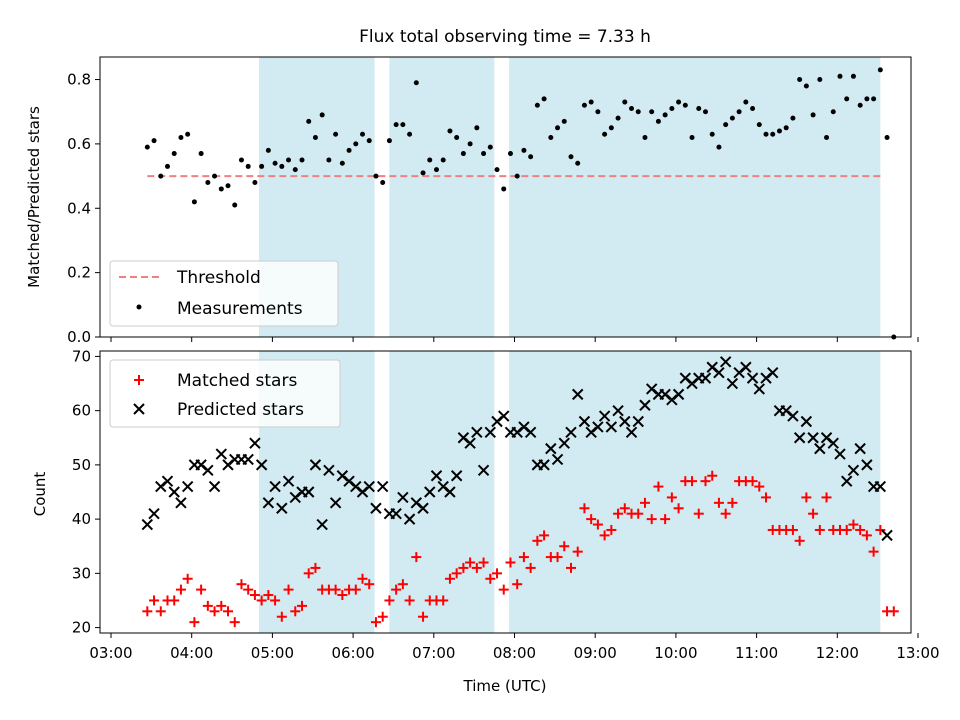  I want to click on legend-plus-marker, so click(139, 380).